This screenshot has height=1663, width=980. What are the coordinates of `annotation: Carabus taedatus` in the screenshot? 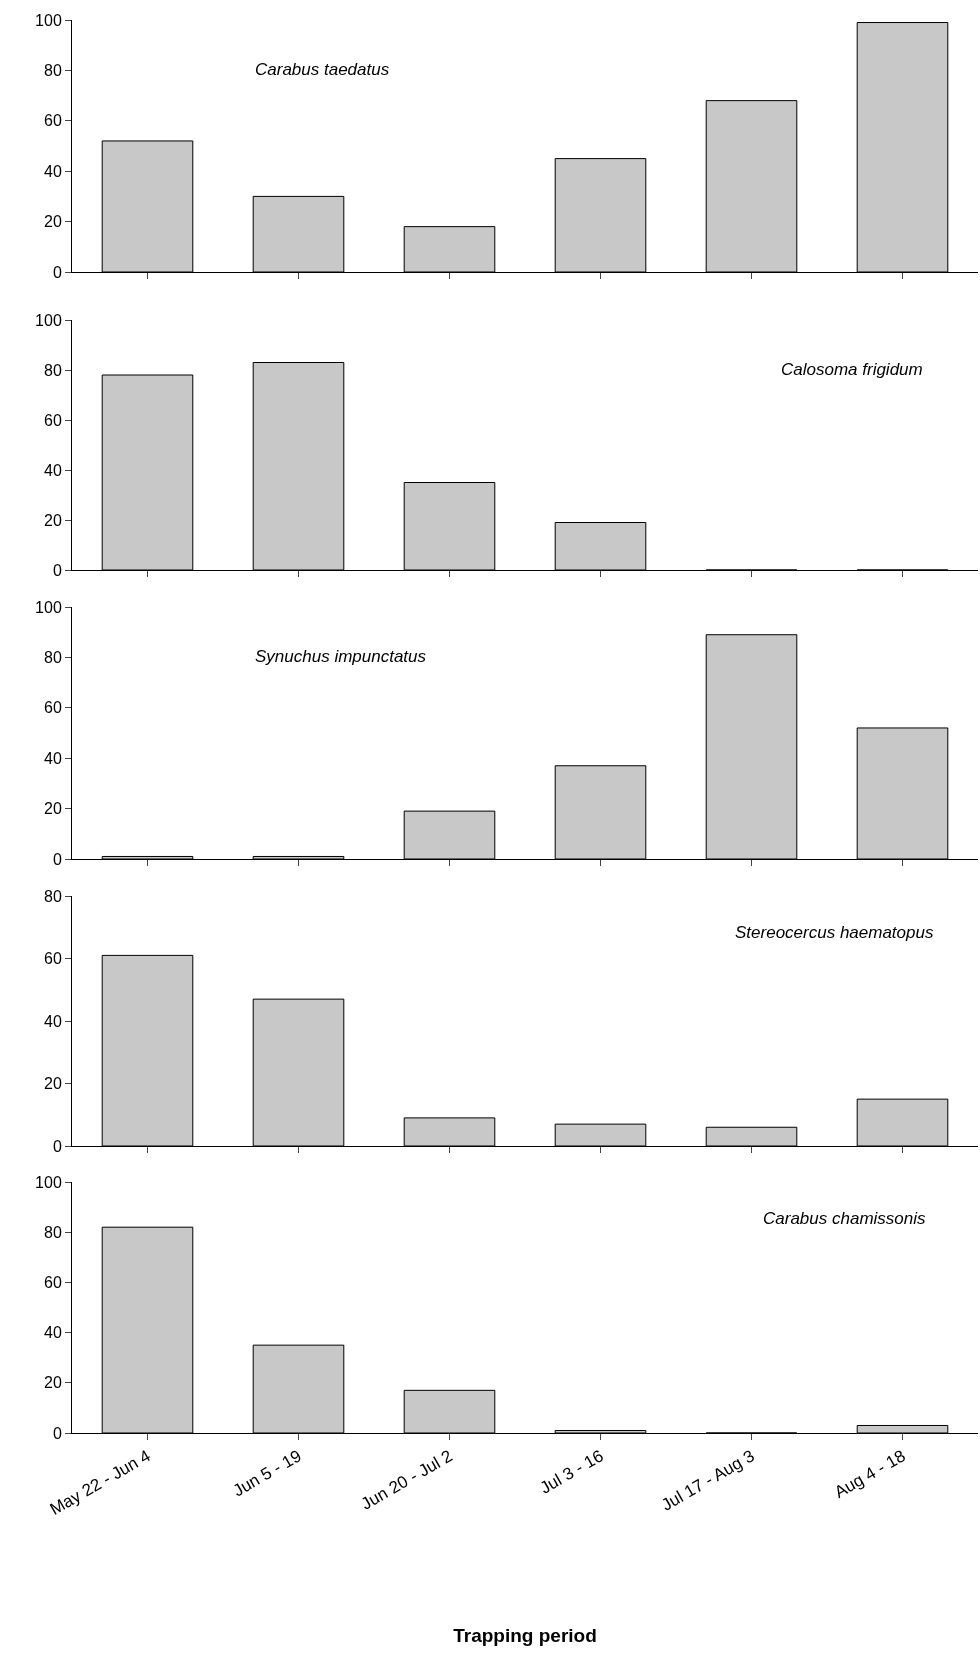 It's located at (322, 69).